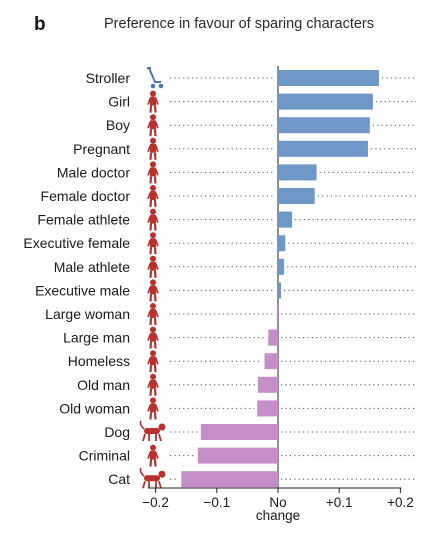  What do you see at coordinates (267, 408) in the screenshot?
I see `bar-old-woman` at bounding box center [267, 408].